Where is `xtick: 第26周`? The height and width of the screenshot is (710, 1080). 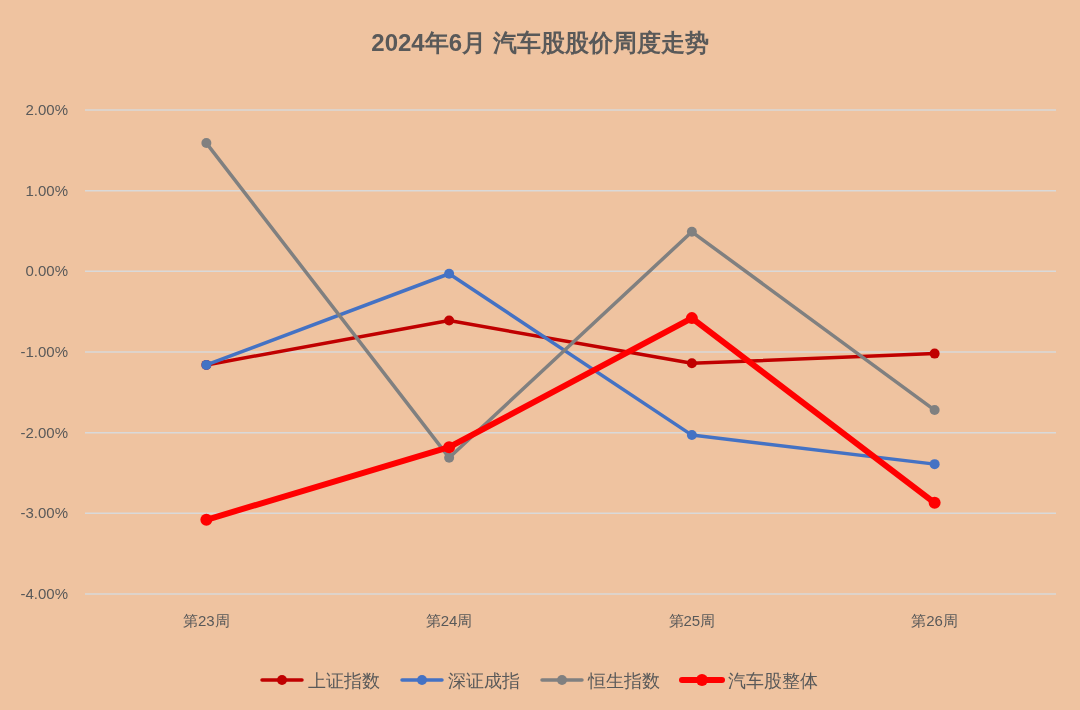
xtick: 第26周 is located at coordinates (934, 620).